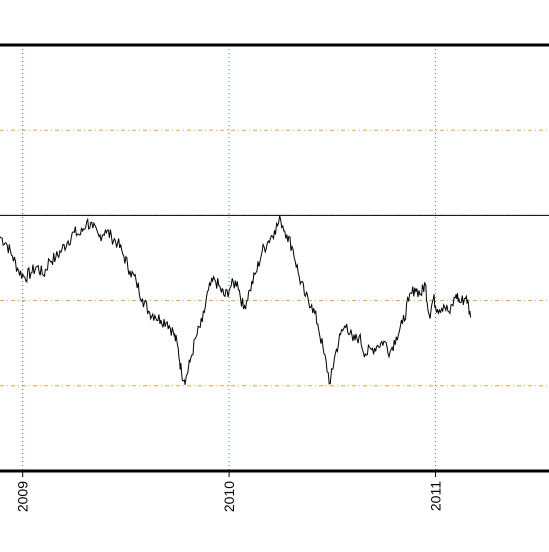 The image size is (549, 552). Describe the element at coordinates (23, 496) in the screenshot. I see `x-tick-label-2009: 2009` at that location.